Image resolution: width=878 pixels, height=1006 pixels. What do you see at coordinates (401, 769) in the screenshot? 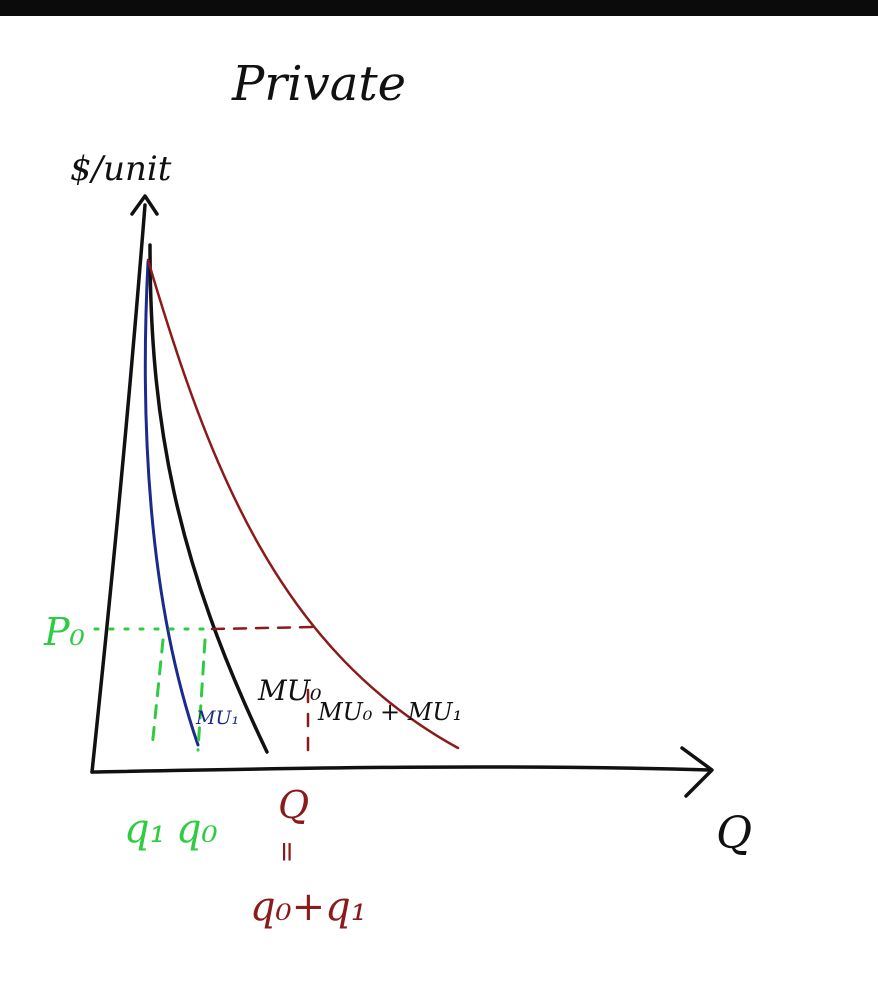
I see `x-axis` at bounding box center [401, 769].